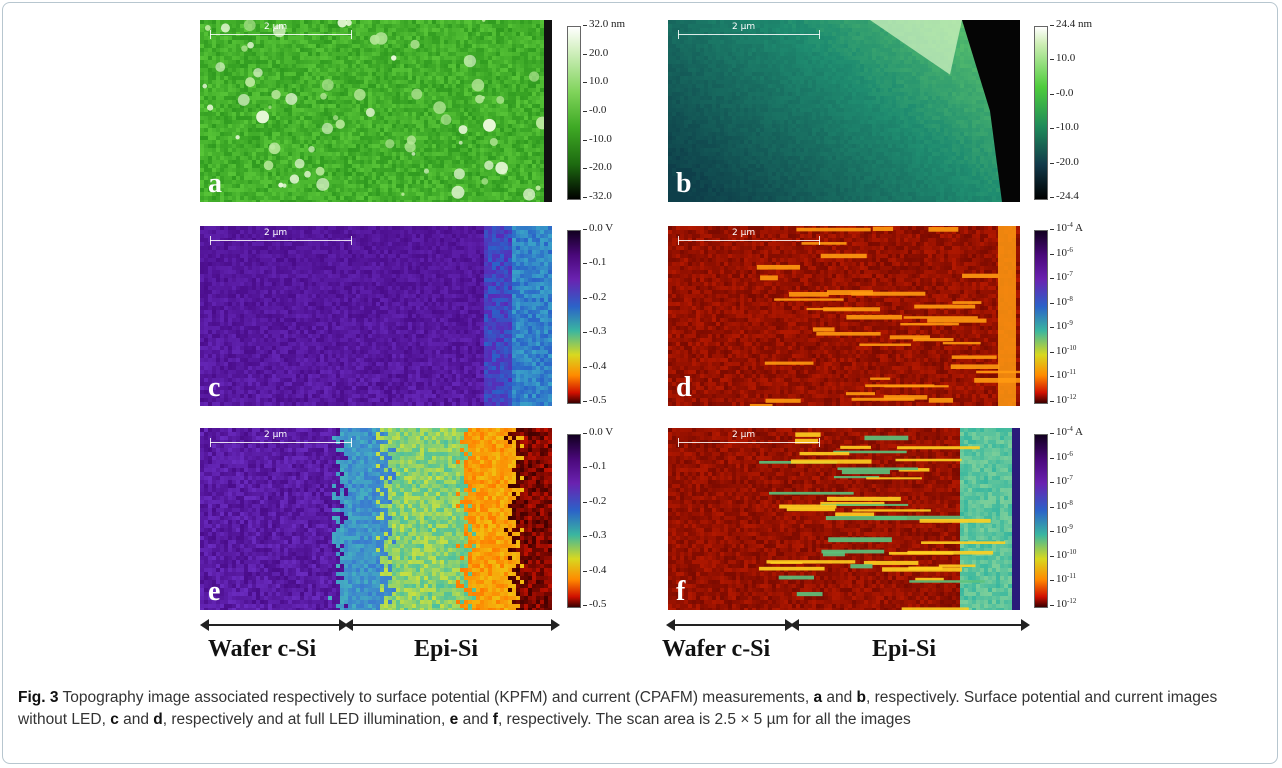 The height and width of the screenshot is (768, 1282). Describe the element at coordinates (597, 432) in the screenshot. I see `colorbar-e-tick: 0.0 V` at that location.